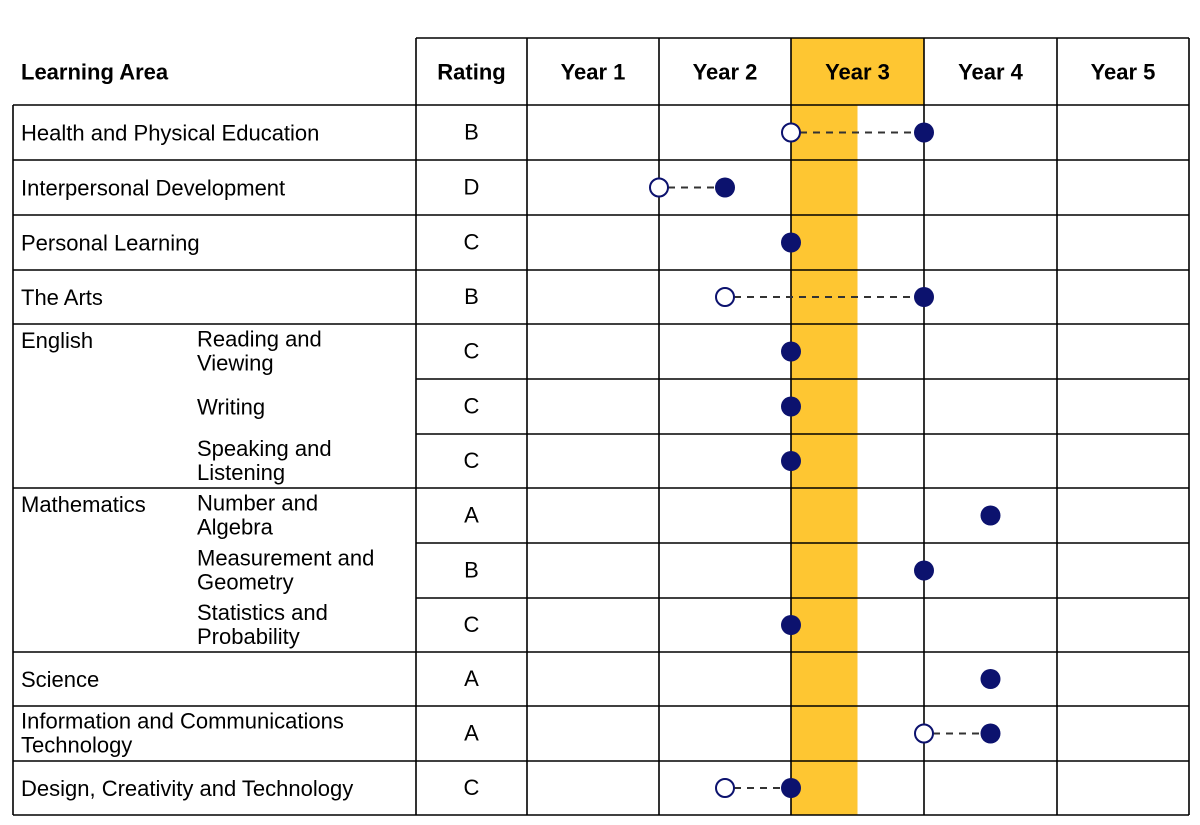 This screenshot has width=1200, height=825. Describe the element at coordinates (170, 133) in the screenshot. I see `learning-area-label: Health and Physical Education` at that location.